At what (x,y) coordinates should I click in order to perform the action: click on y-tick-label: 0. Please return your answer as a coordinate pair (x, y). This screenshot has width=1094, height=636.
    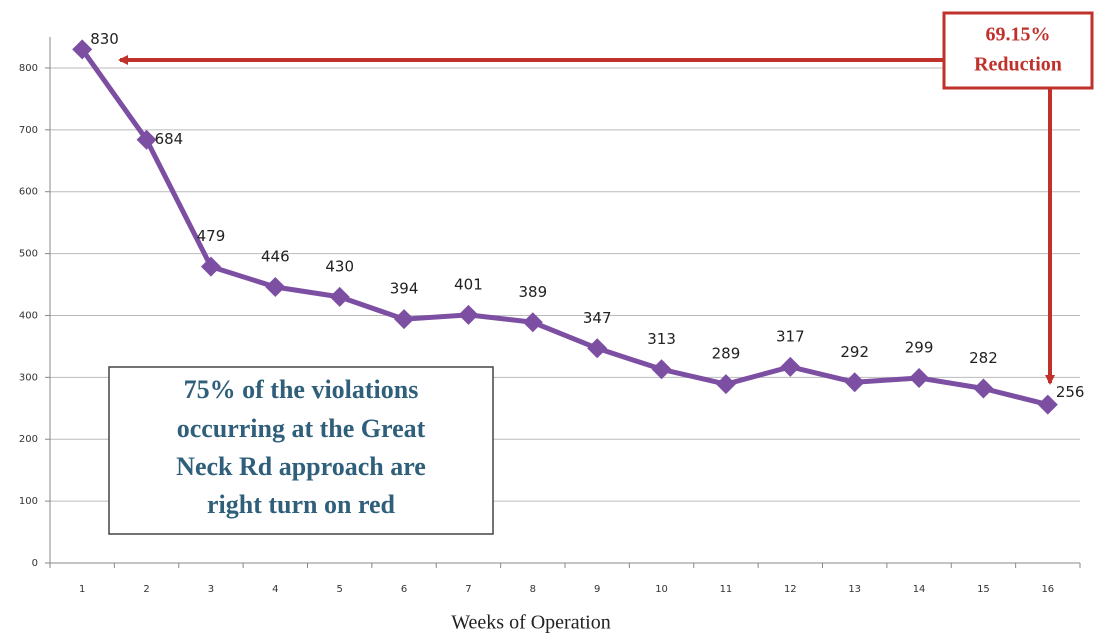
    Looking at the image, I should click on (35, 563).